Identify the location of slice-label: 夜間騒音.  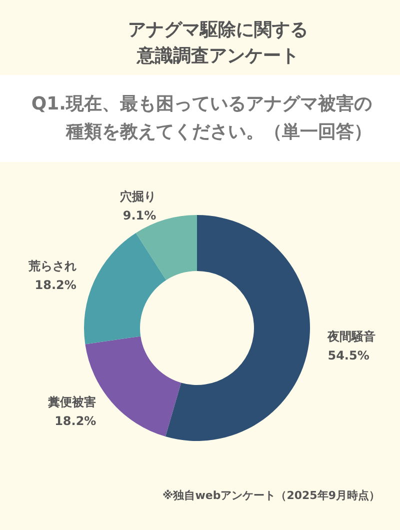
(351, 336).